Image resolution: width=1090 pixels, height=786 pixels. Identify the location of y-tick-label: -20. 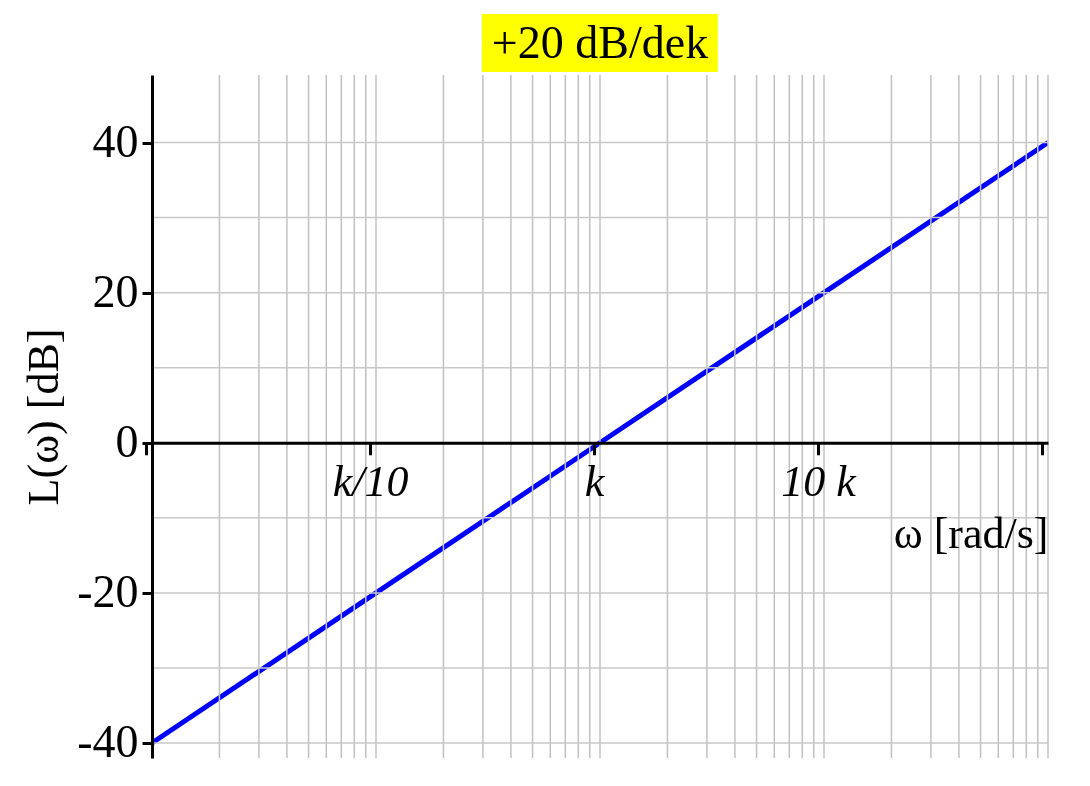
(108, 592).